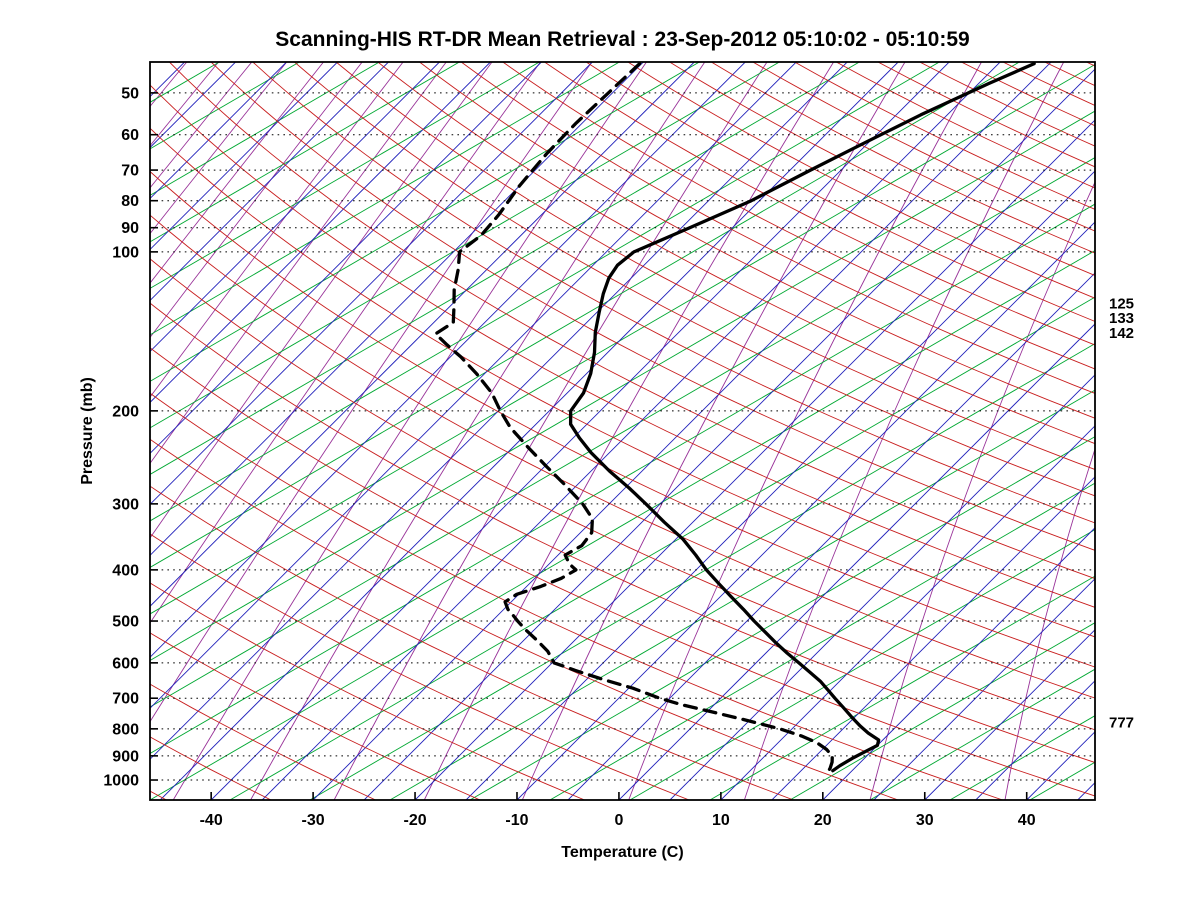  What do you see at coordinates (125, 570) in the screenshot?
I see `pressure-tick-label: 400` at bounding box center [125, 570].